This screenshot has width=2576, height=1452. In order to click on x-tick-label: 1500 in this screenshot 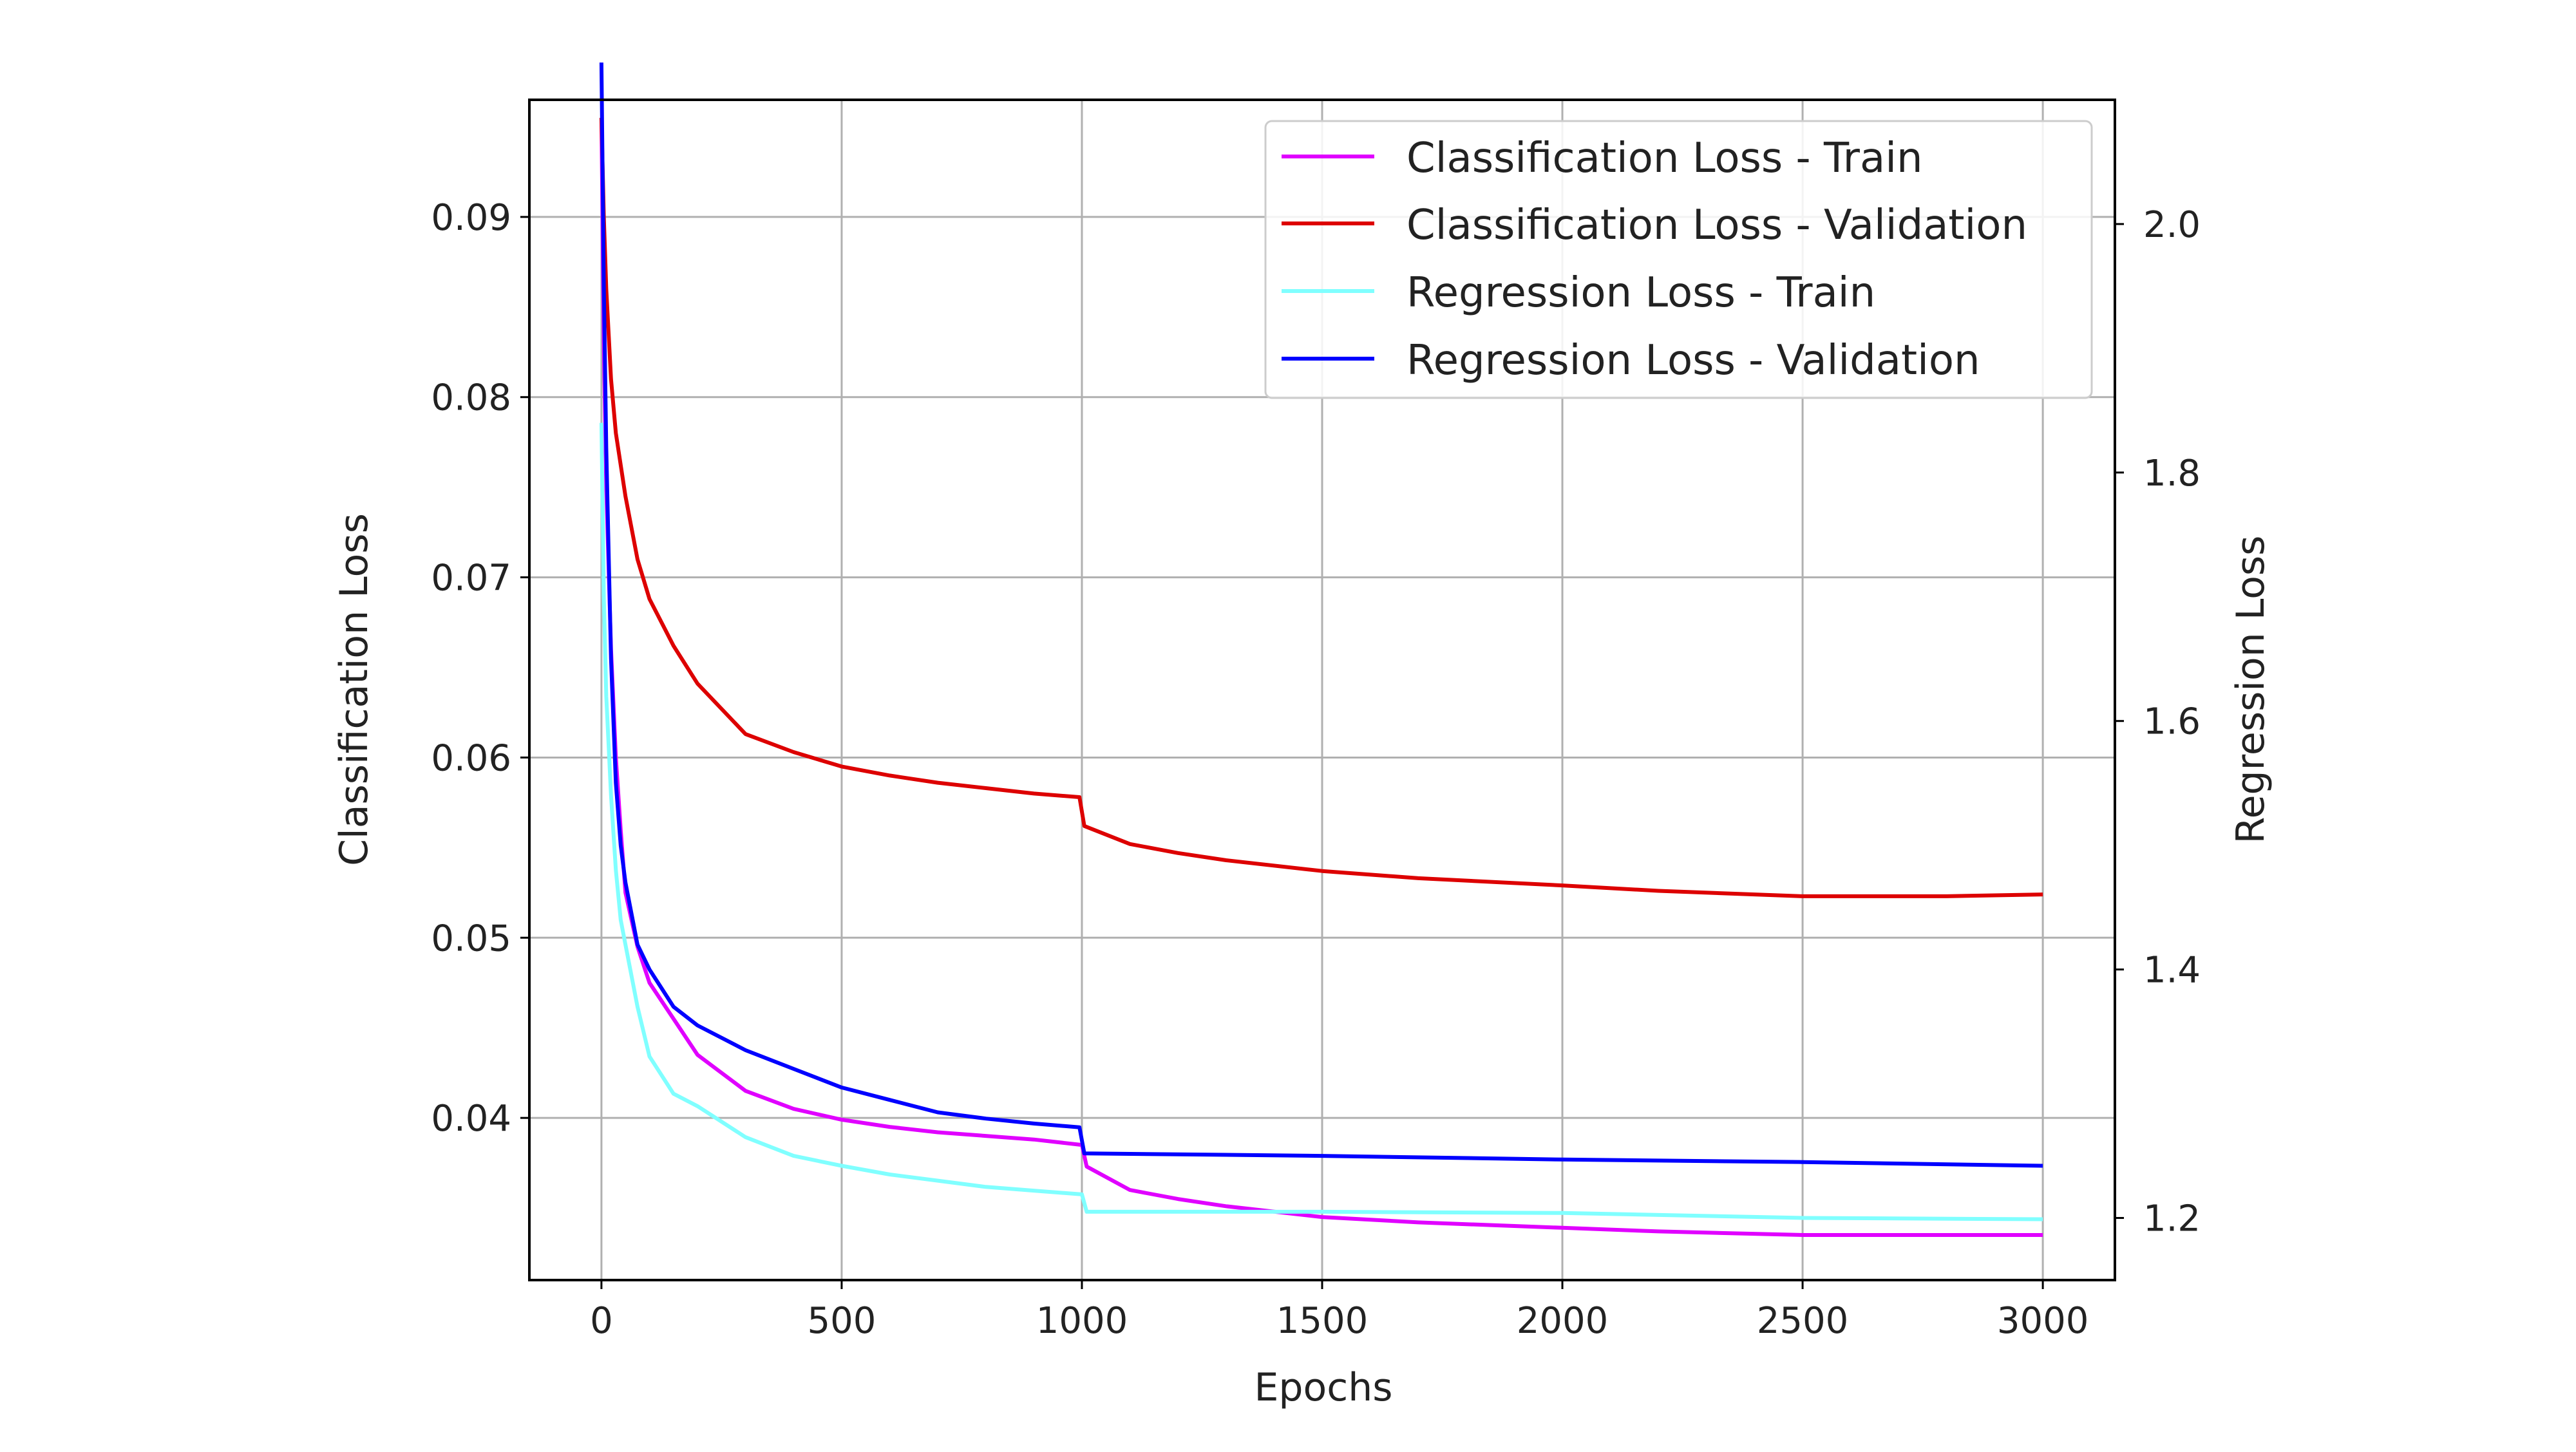, I will do `click(1322, 1321)`.